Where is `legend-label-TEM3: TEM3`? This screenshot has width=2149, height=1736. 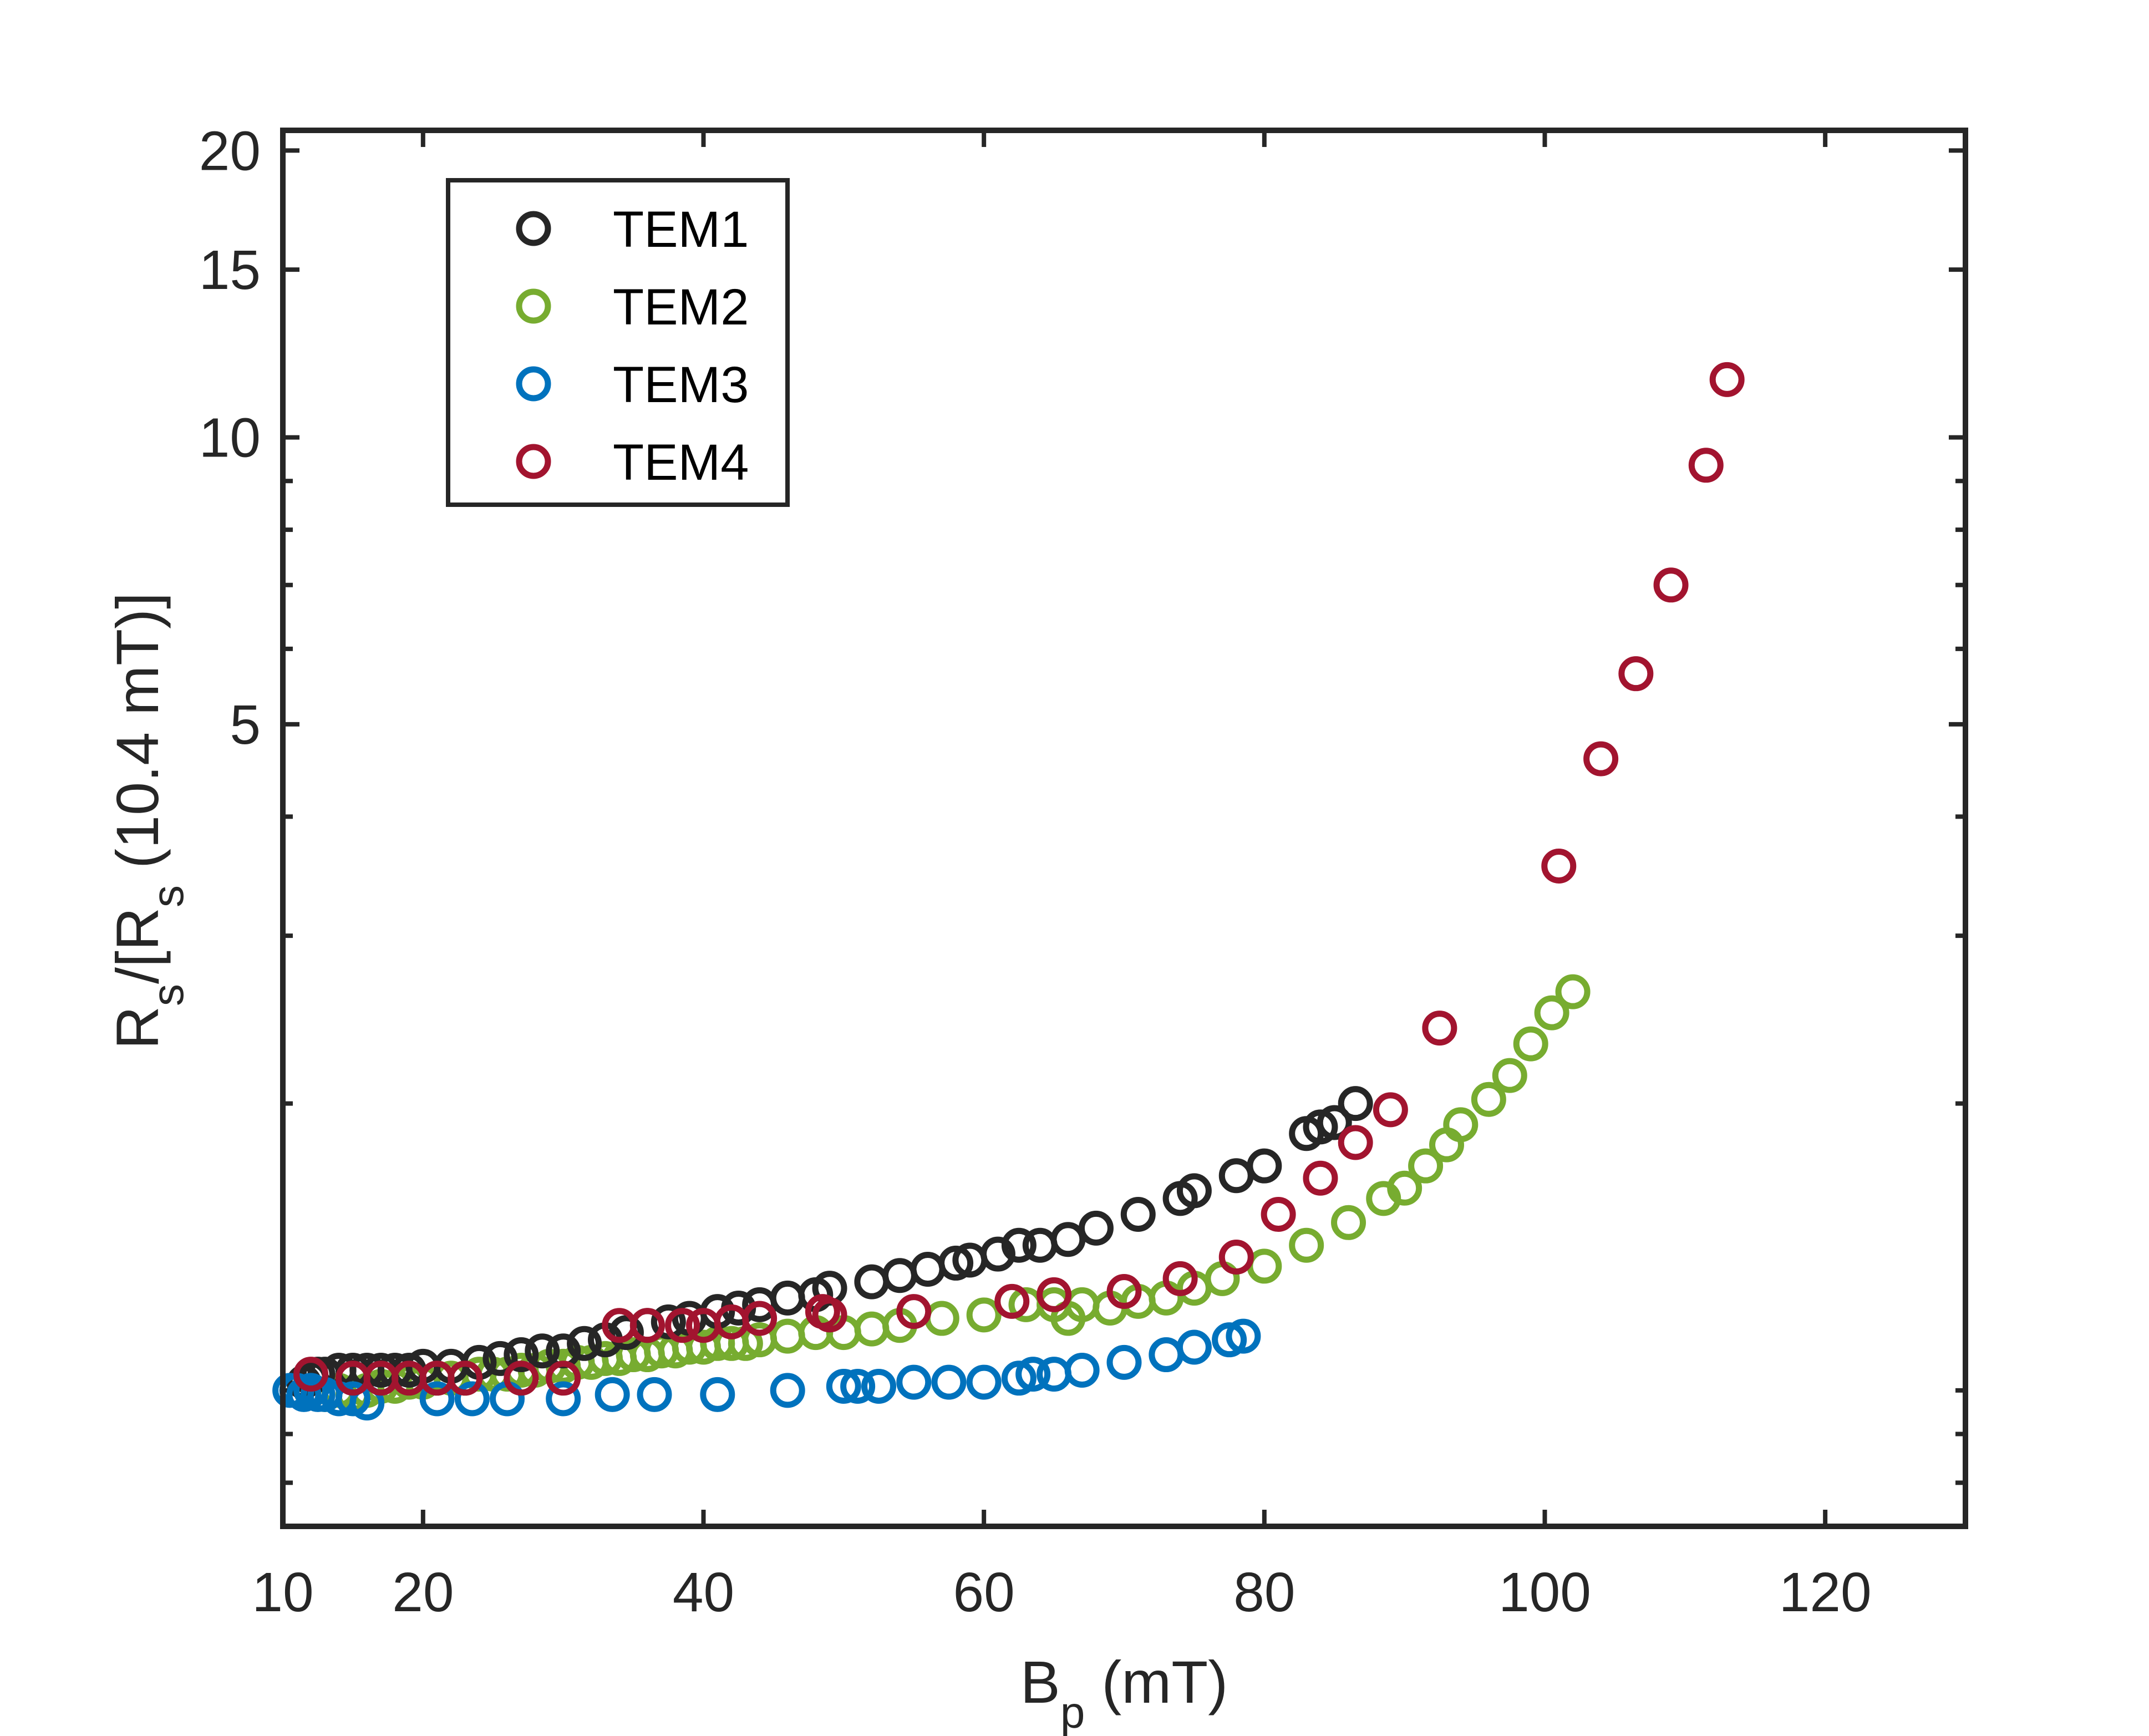 legend-label-TEM3: TEM3 is located at coordinates (681, 385).